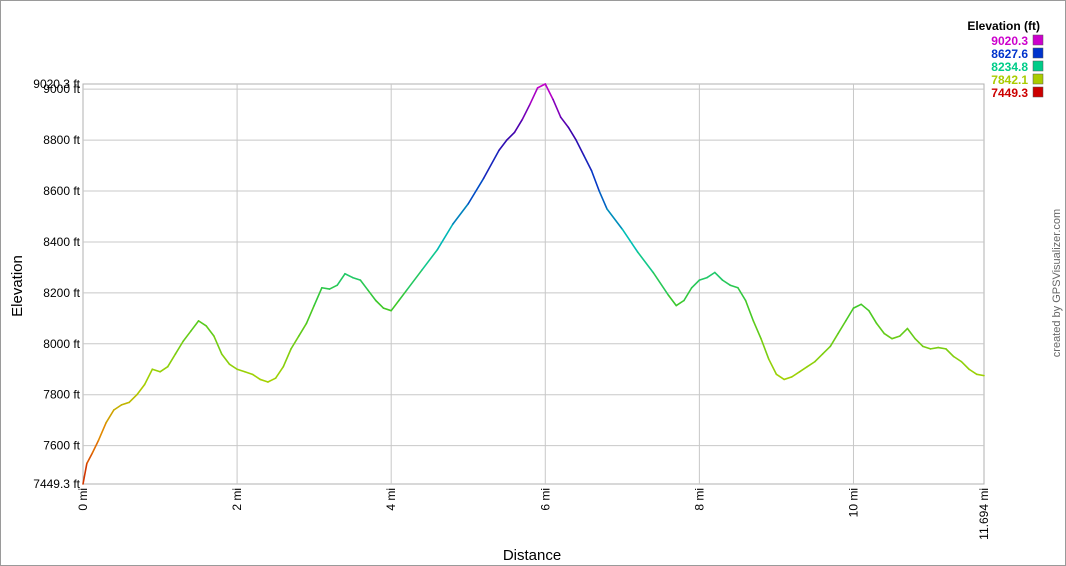 The width and height of the screenshot is (1066, 566). Describe the element at coordinates (699, 499) in the screenshot. I see `x-tick-label: 8 mi` at that location.